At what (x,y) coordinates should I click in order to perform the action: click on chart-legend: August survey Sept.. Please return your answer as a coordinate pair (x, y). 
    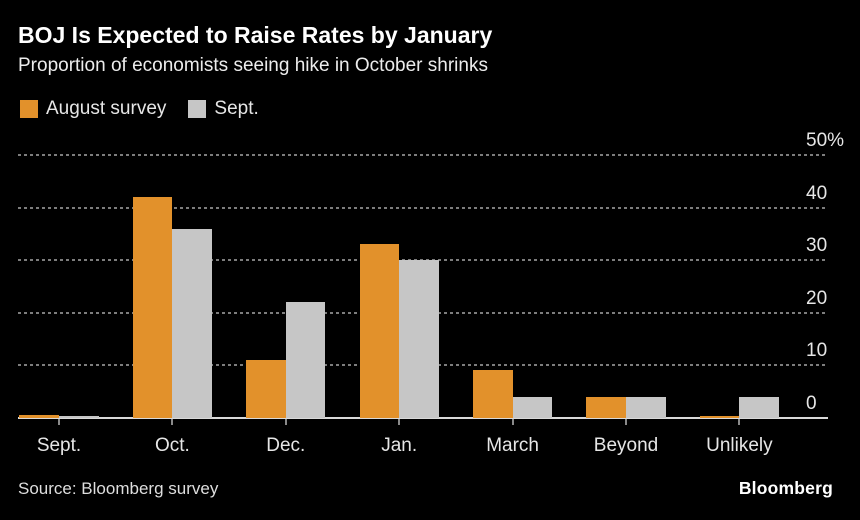
    Looking at the image, I should click on (139, 109).